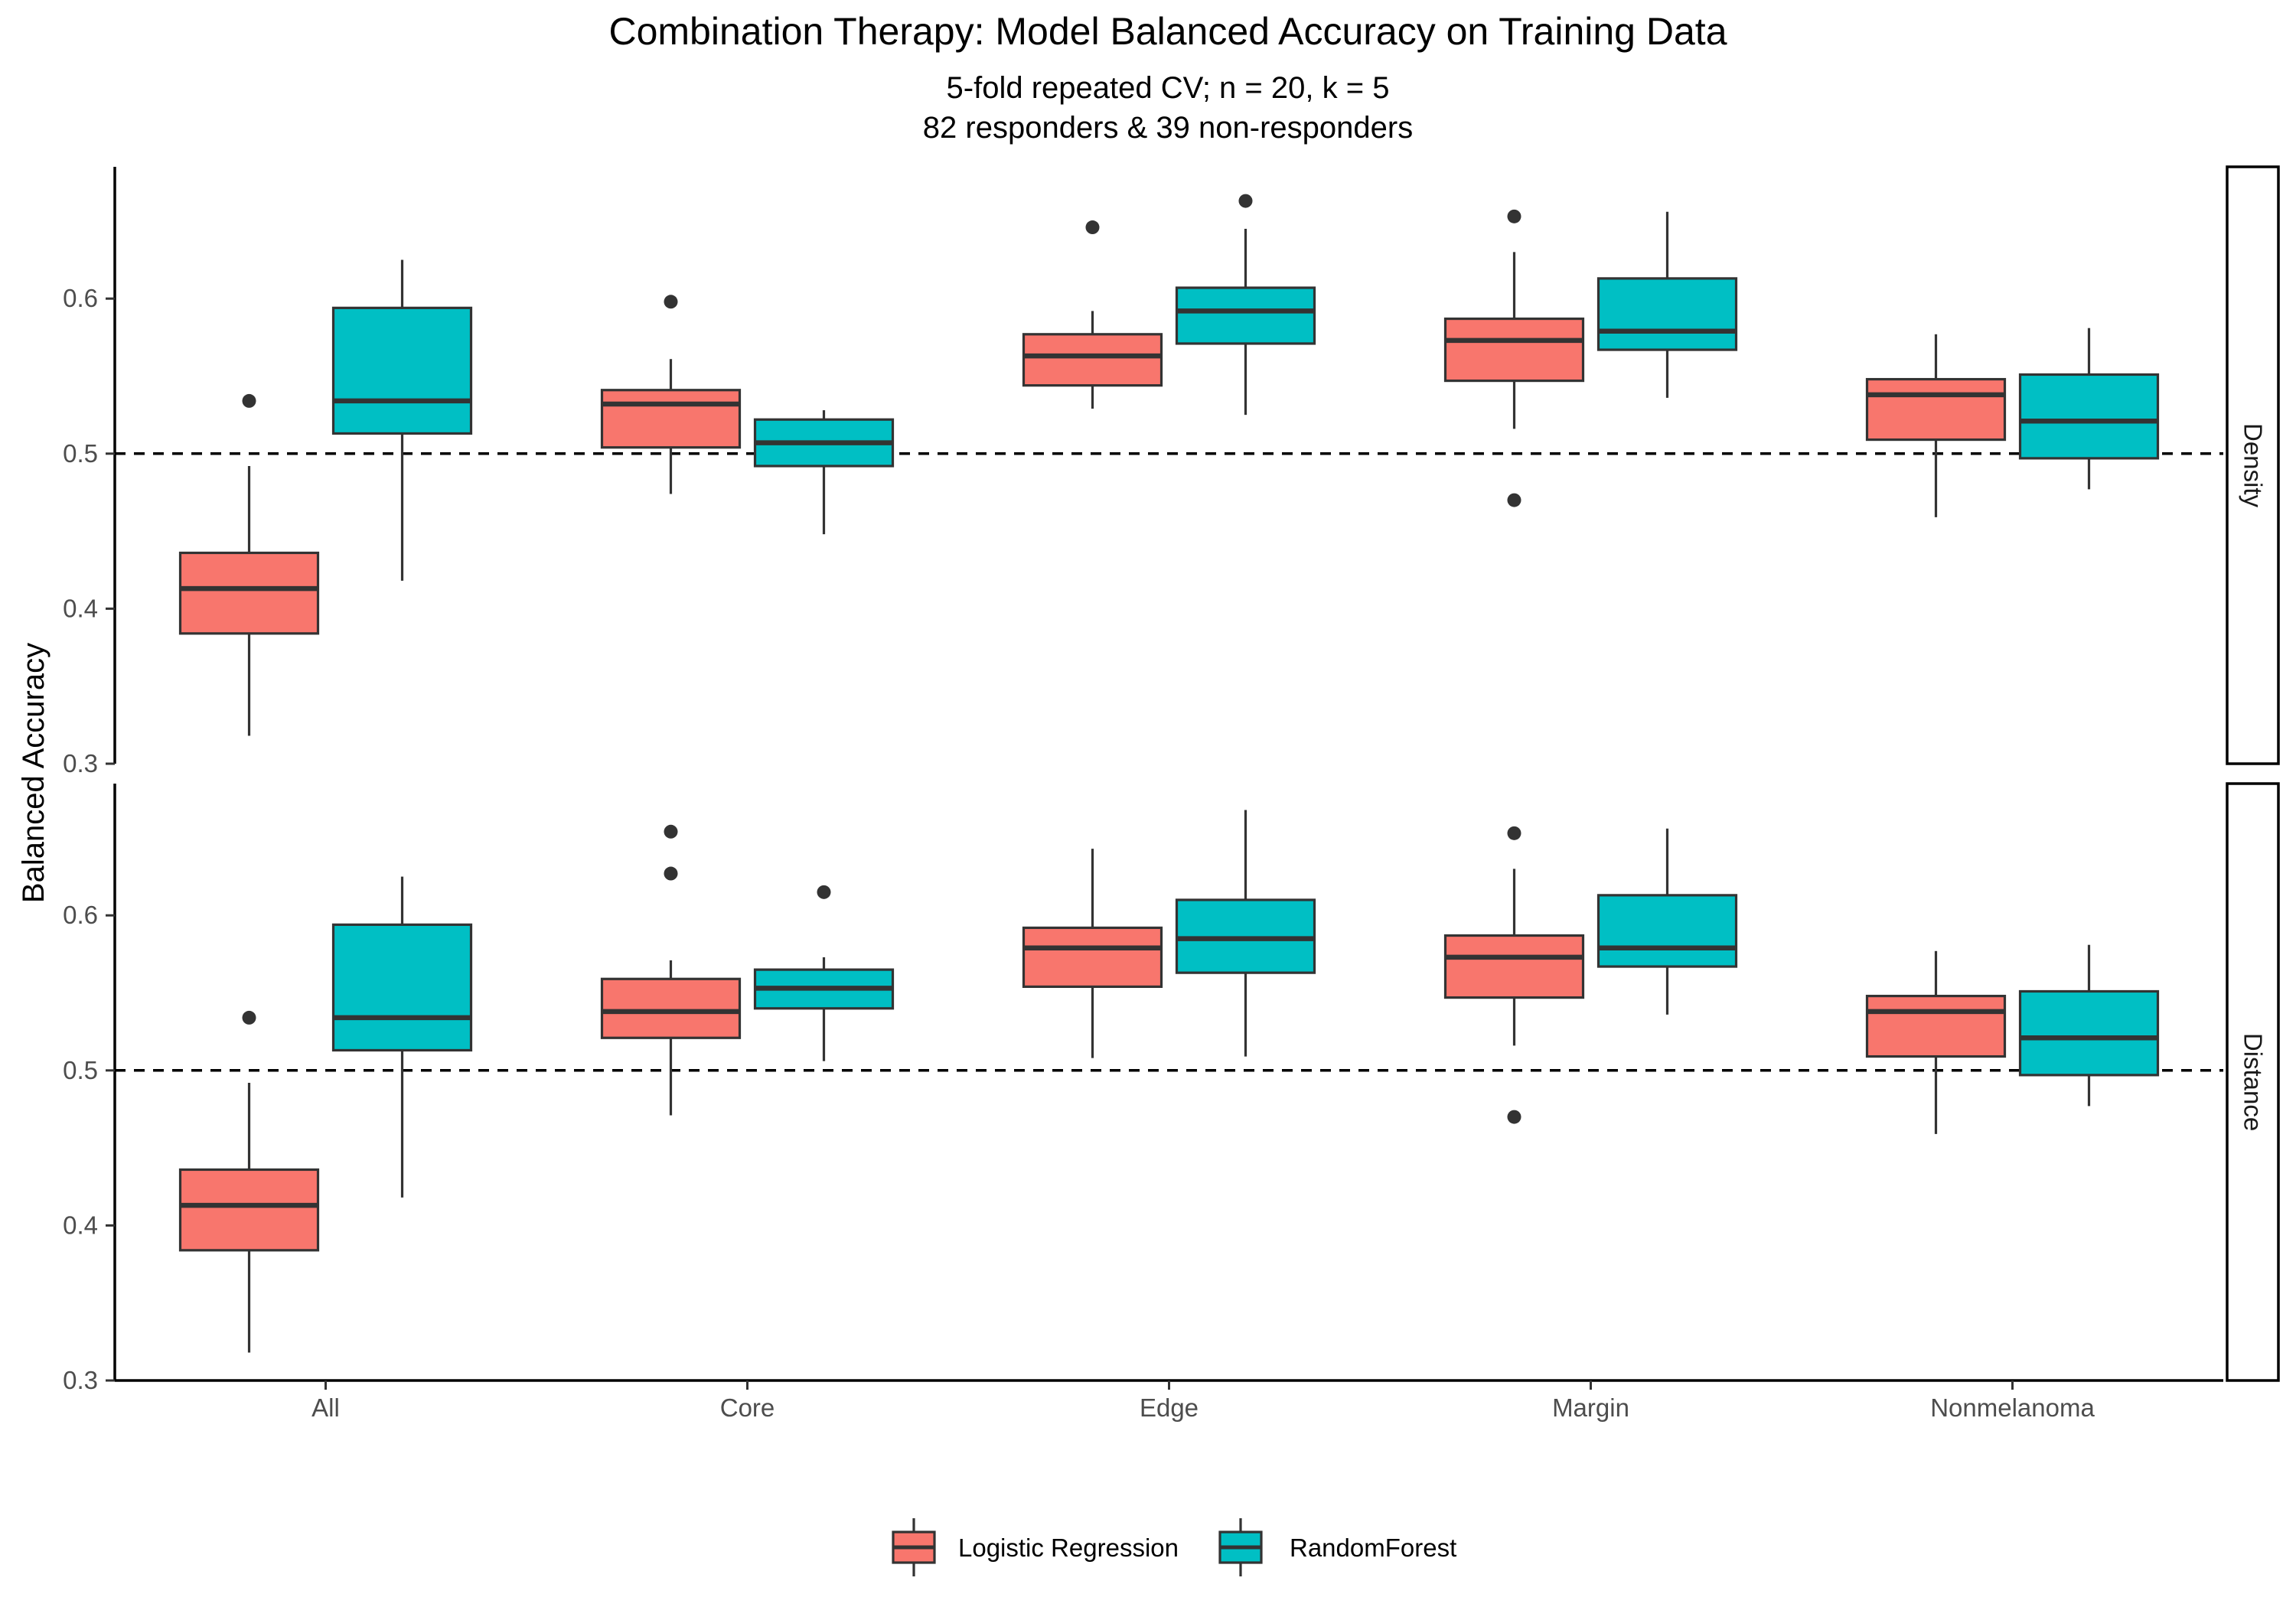 The height and width of the screenshot is (1607, 2296). I want to click on facet-strip-label: Distance, so click(2253, 1082).